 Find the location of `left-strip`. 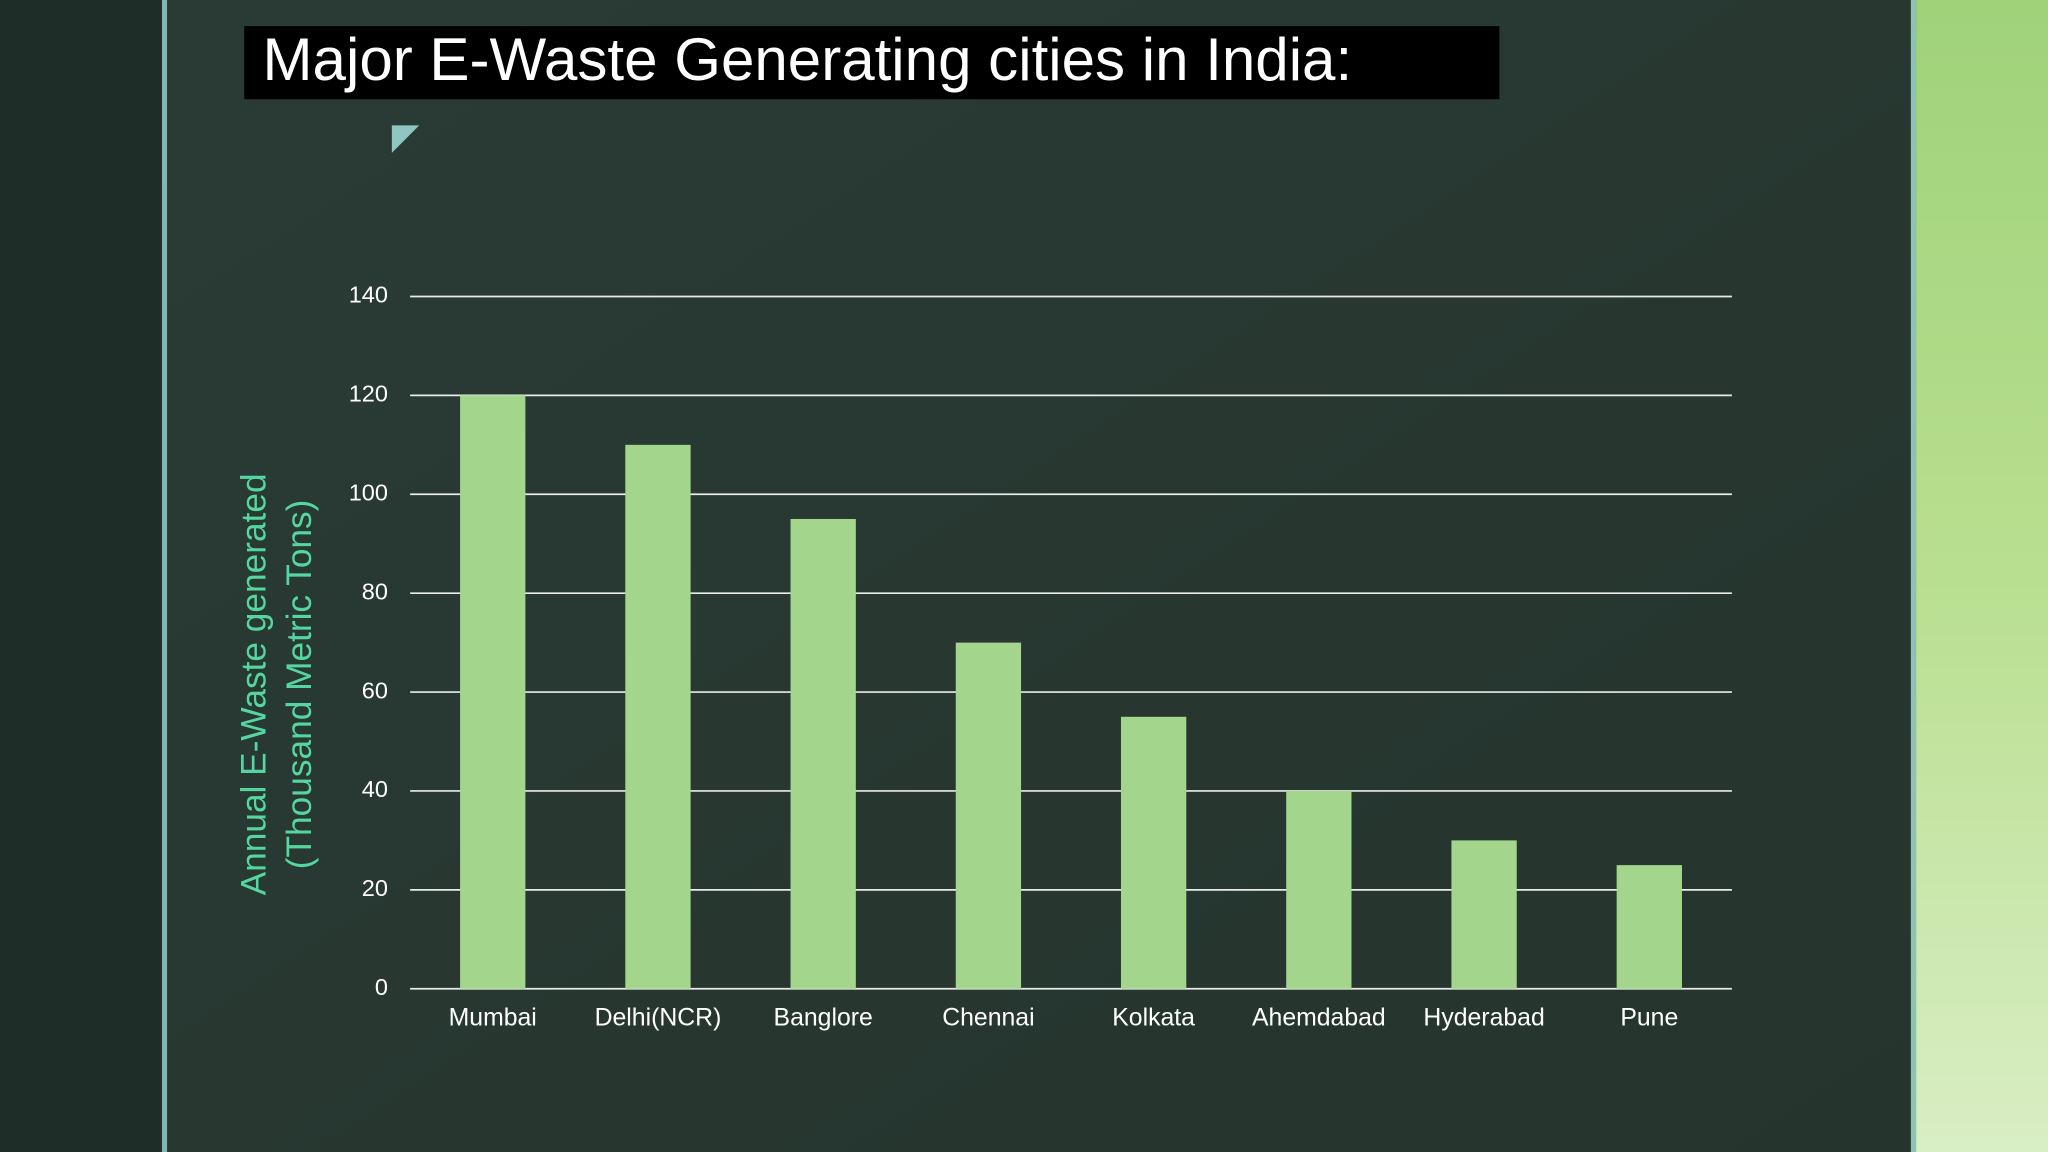

left-strip is located at coordinates (82, 576).